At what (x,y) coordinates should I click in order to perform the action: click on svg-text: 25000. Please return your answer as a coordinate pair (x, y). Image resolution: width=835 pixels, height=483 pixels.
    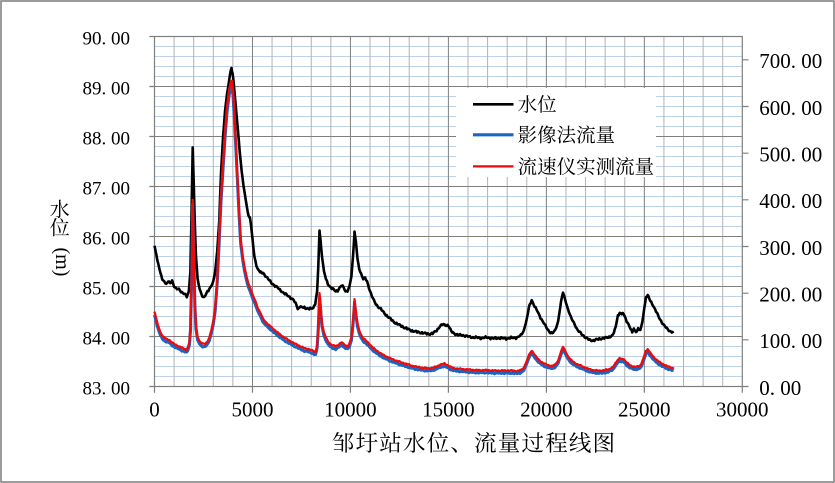
    Looking at the image, I should click on (644, 409).